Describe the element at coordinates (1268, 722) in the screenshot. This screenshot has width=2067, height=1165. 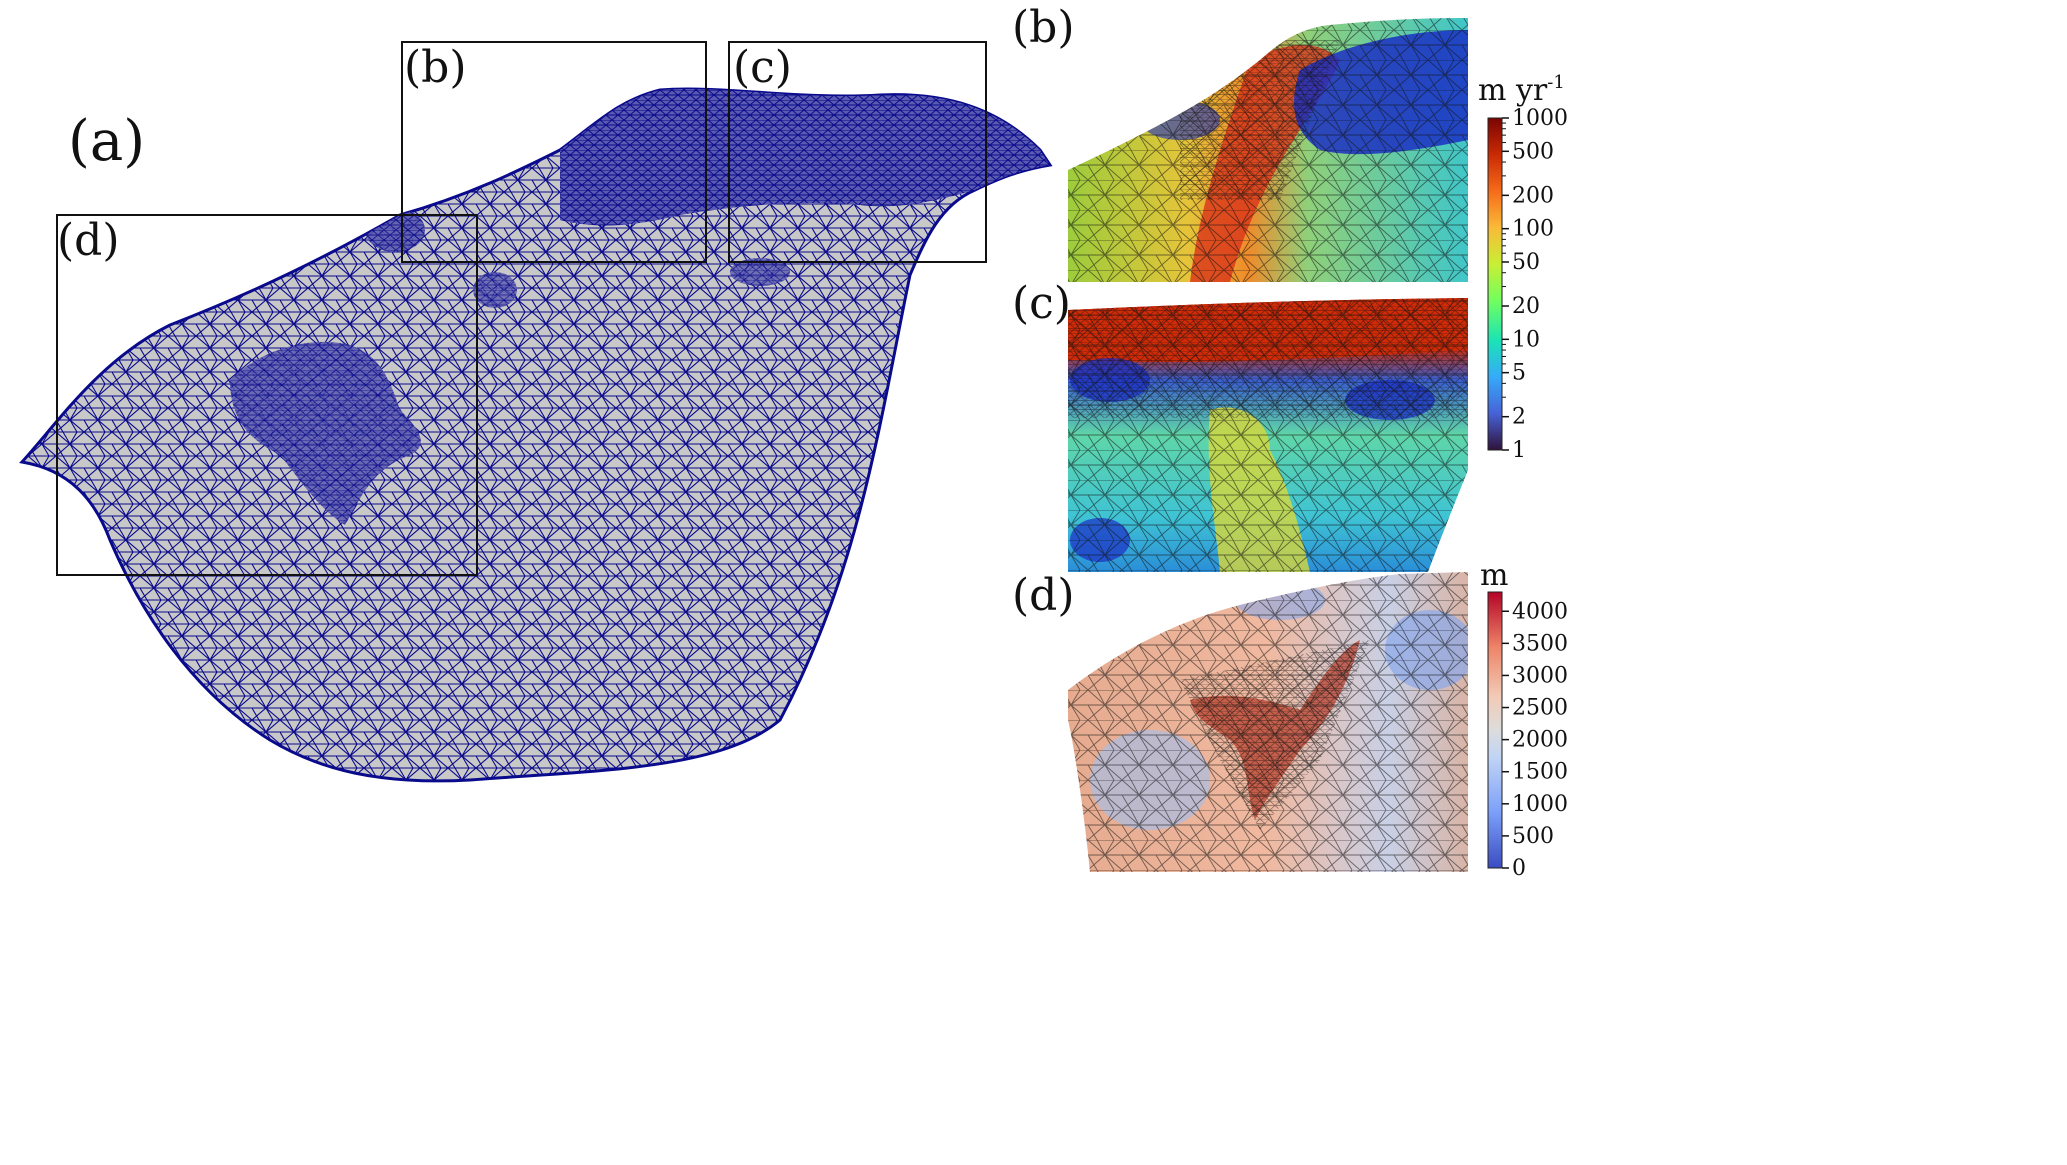
I see `inset-d` at that location.